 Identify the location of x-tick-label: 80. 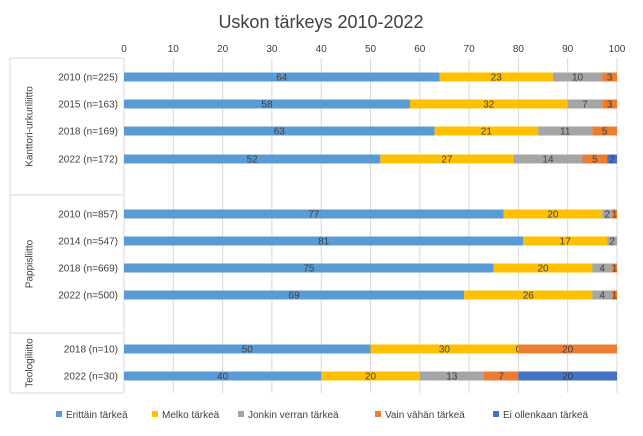
(519, 49).